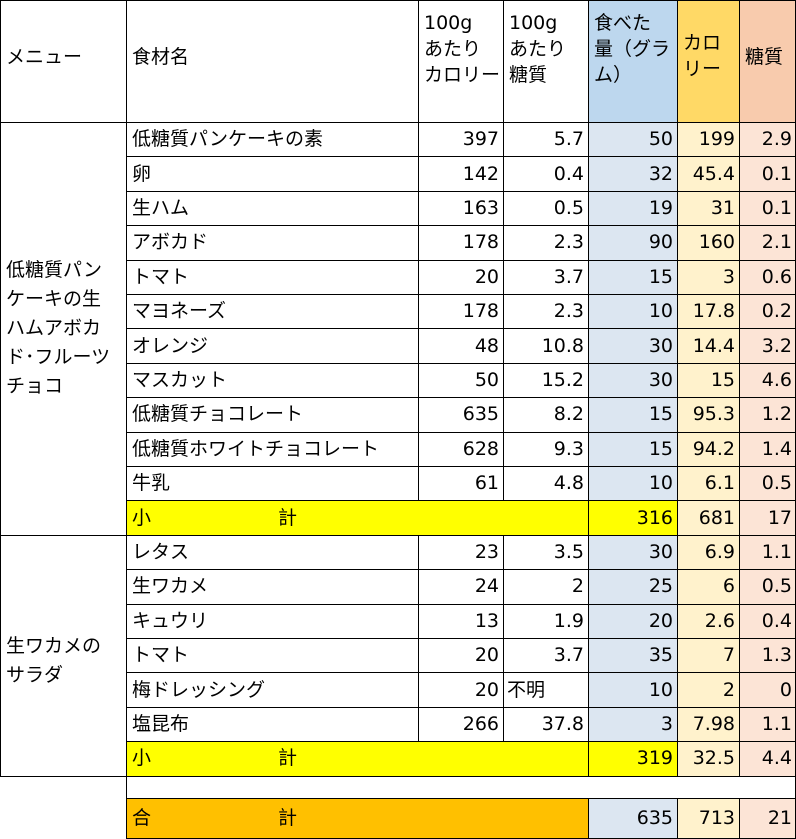 The width and height of the screenshot is (796, 839). Describe the element at coordinates (716, 517) in the screenshot. I see `subtotal-calorie: 681` at that location.